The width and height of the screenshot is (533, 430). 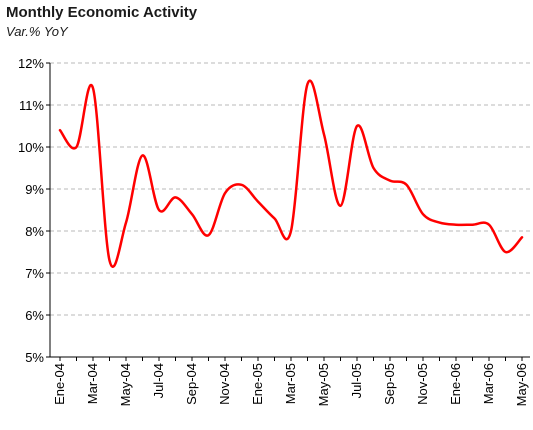 I want to click on y-axis: 5% 6% 7% 8% 9% 10% 11% 12%, so click(x=34, y=210).